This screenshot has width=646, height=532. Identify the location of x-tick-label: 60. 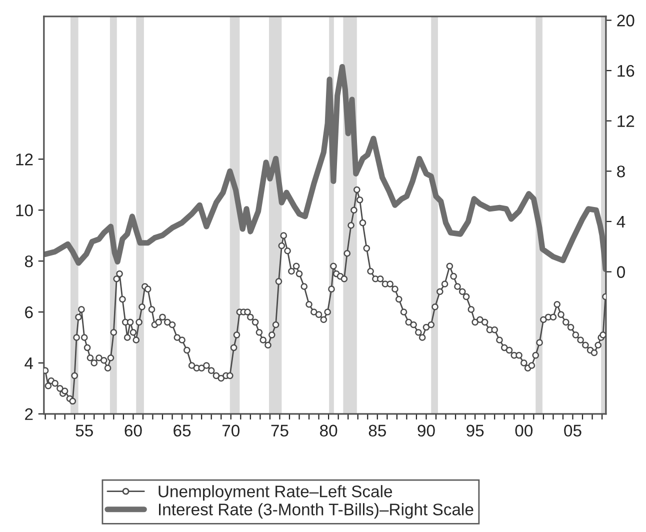
(133, 430).